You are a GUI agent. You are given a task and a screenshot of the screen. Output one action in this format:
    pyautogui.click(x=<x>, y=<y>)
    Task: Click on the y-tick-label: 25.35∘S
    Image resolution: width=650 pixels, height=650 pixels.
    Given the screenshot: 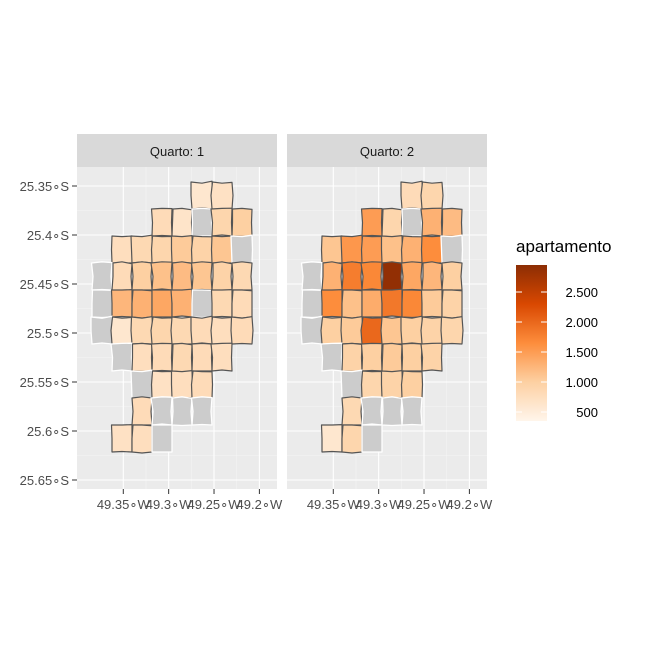 What is the action you would take?
    pyautogui.click(x=45, y=186)
    